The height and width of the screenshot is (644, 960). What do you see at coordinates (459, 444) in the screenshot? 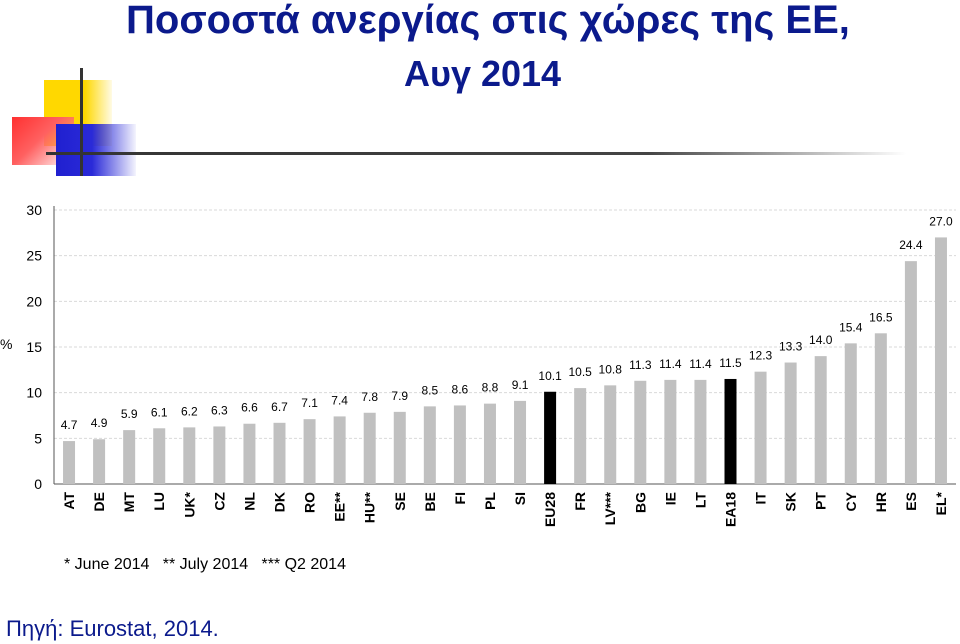
I see `bar-fi` at bounding box center [459, 444].